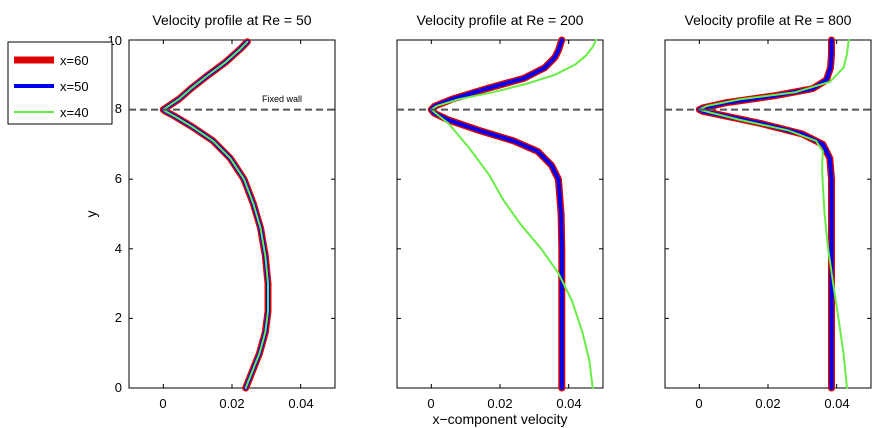  What do you see at coordinates (74, 112) in the screenshot?
I see `legend-label-x40: x=40` at bounding box center [74, 112].